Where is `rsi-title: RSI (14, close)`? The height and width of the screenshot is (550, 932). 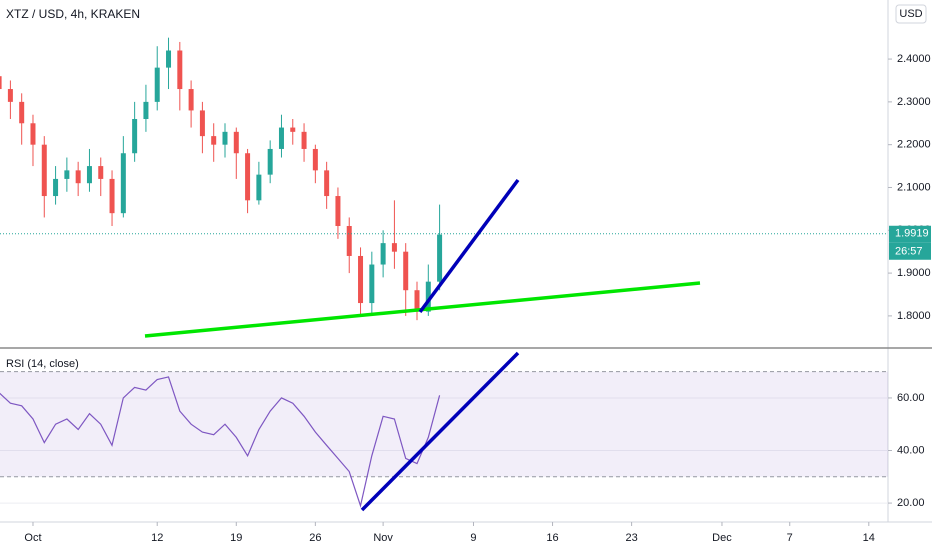
rsi-title: RSI (14, close) is located at coordinates (42, 364).